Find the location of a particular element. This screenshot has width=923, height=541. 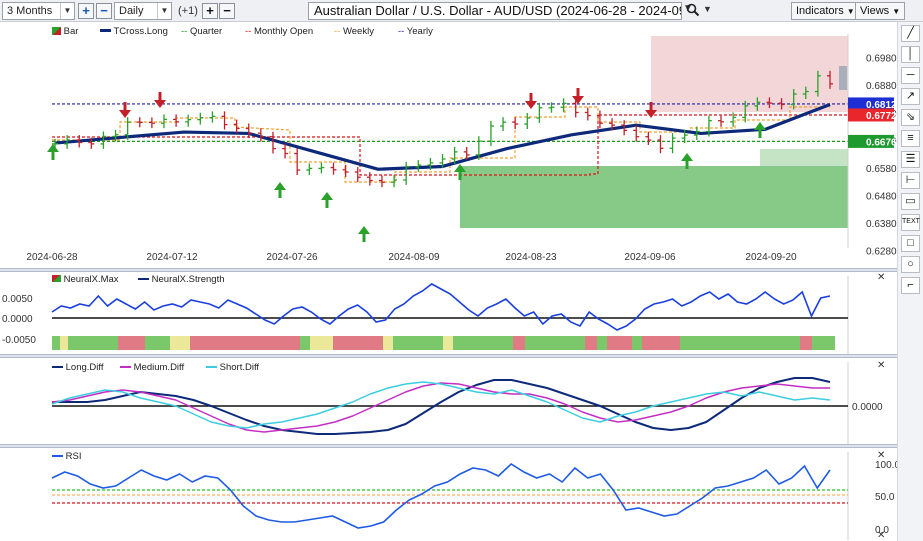

sell-arrow-icon is located at coordinates (531, 101).